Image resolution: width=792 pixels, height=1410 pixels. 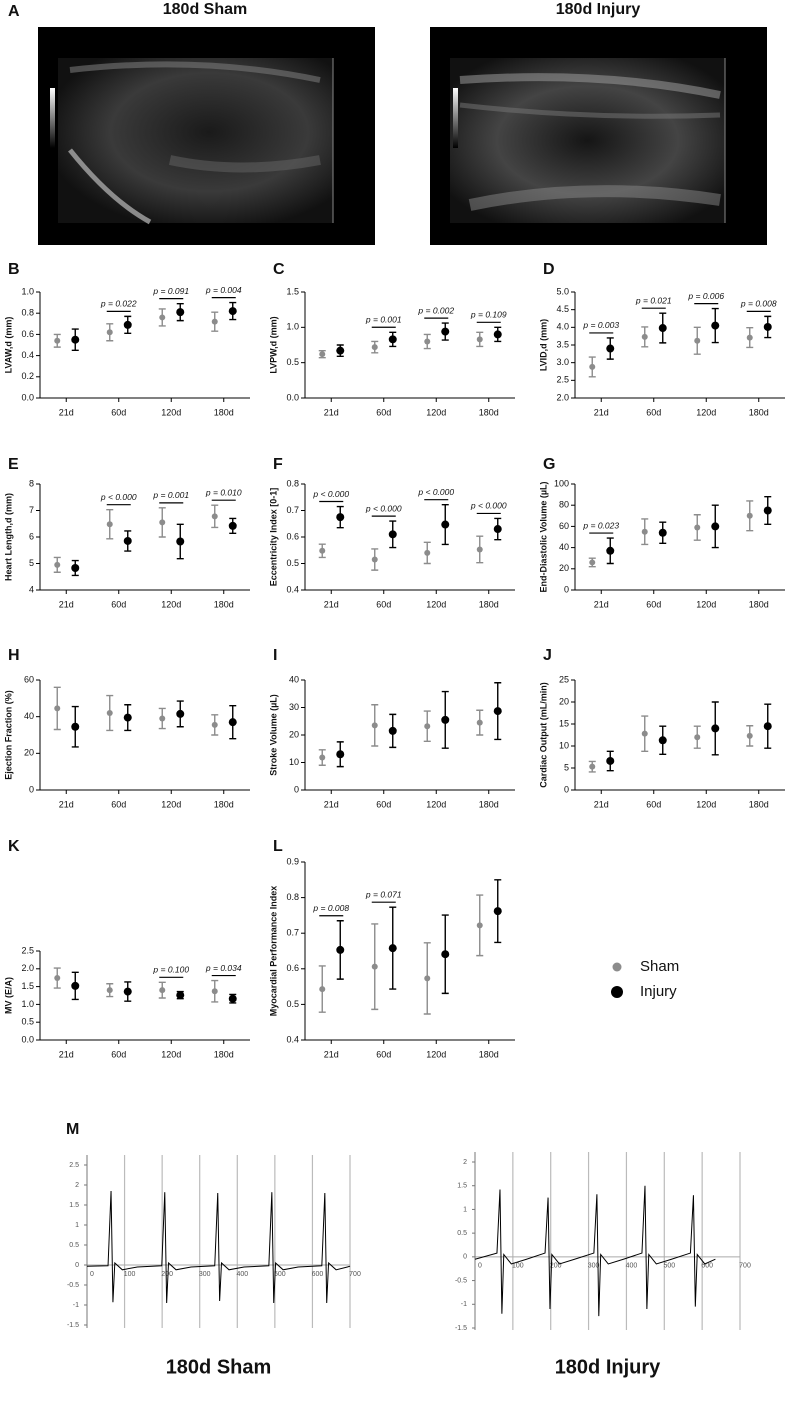 What do you see at coordinates (8, 735) in the screenshot?
I see `y-axis-label: Ejection Fraction (%)` at bounding box center [8, 735].